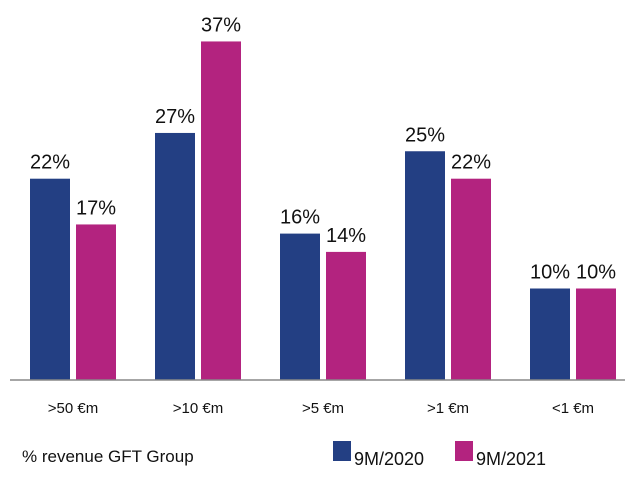  What do you see at coordinates (573, 408) in the screenshot?
I see `x-tick-label: <1 €m` at bounding box center [573, 408].